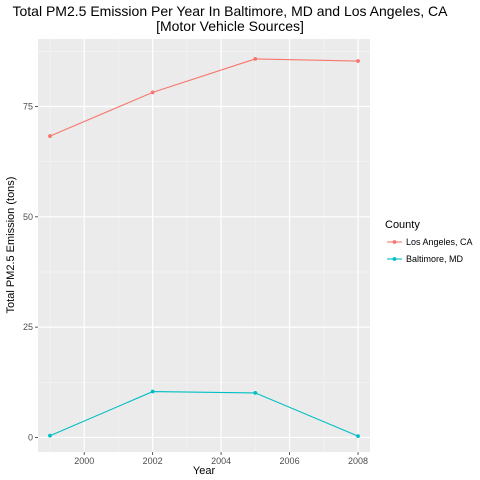 This screenshot has width=480, height=480. What do you see at coordinates (439, 242) in the screenshot?
I see `legend-label: Los Angeles, CA` at bounding box center [439, 242].